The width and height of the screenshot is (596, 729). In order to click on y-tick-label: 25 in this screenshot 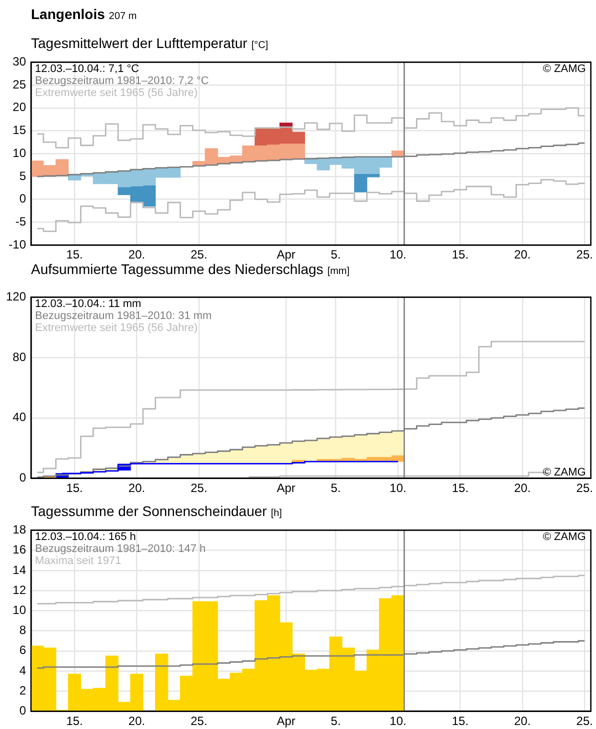, I will do `click(19, 84)`.